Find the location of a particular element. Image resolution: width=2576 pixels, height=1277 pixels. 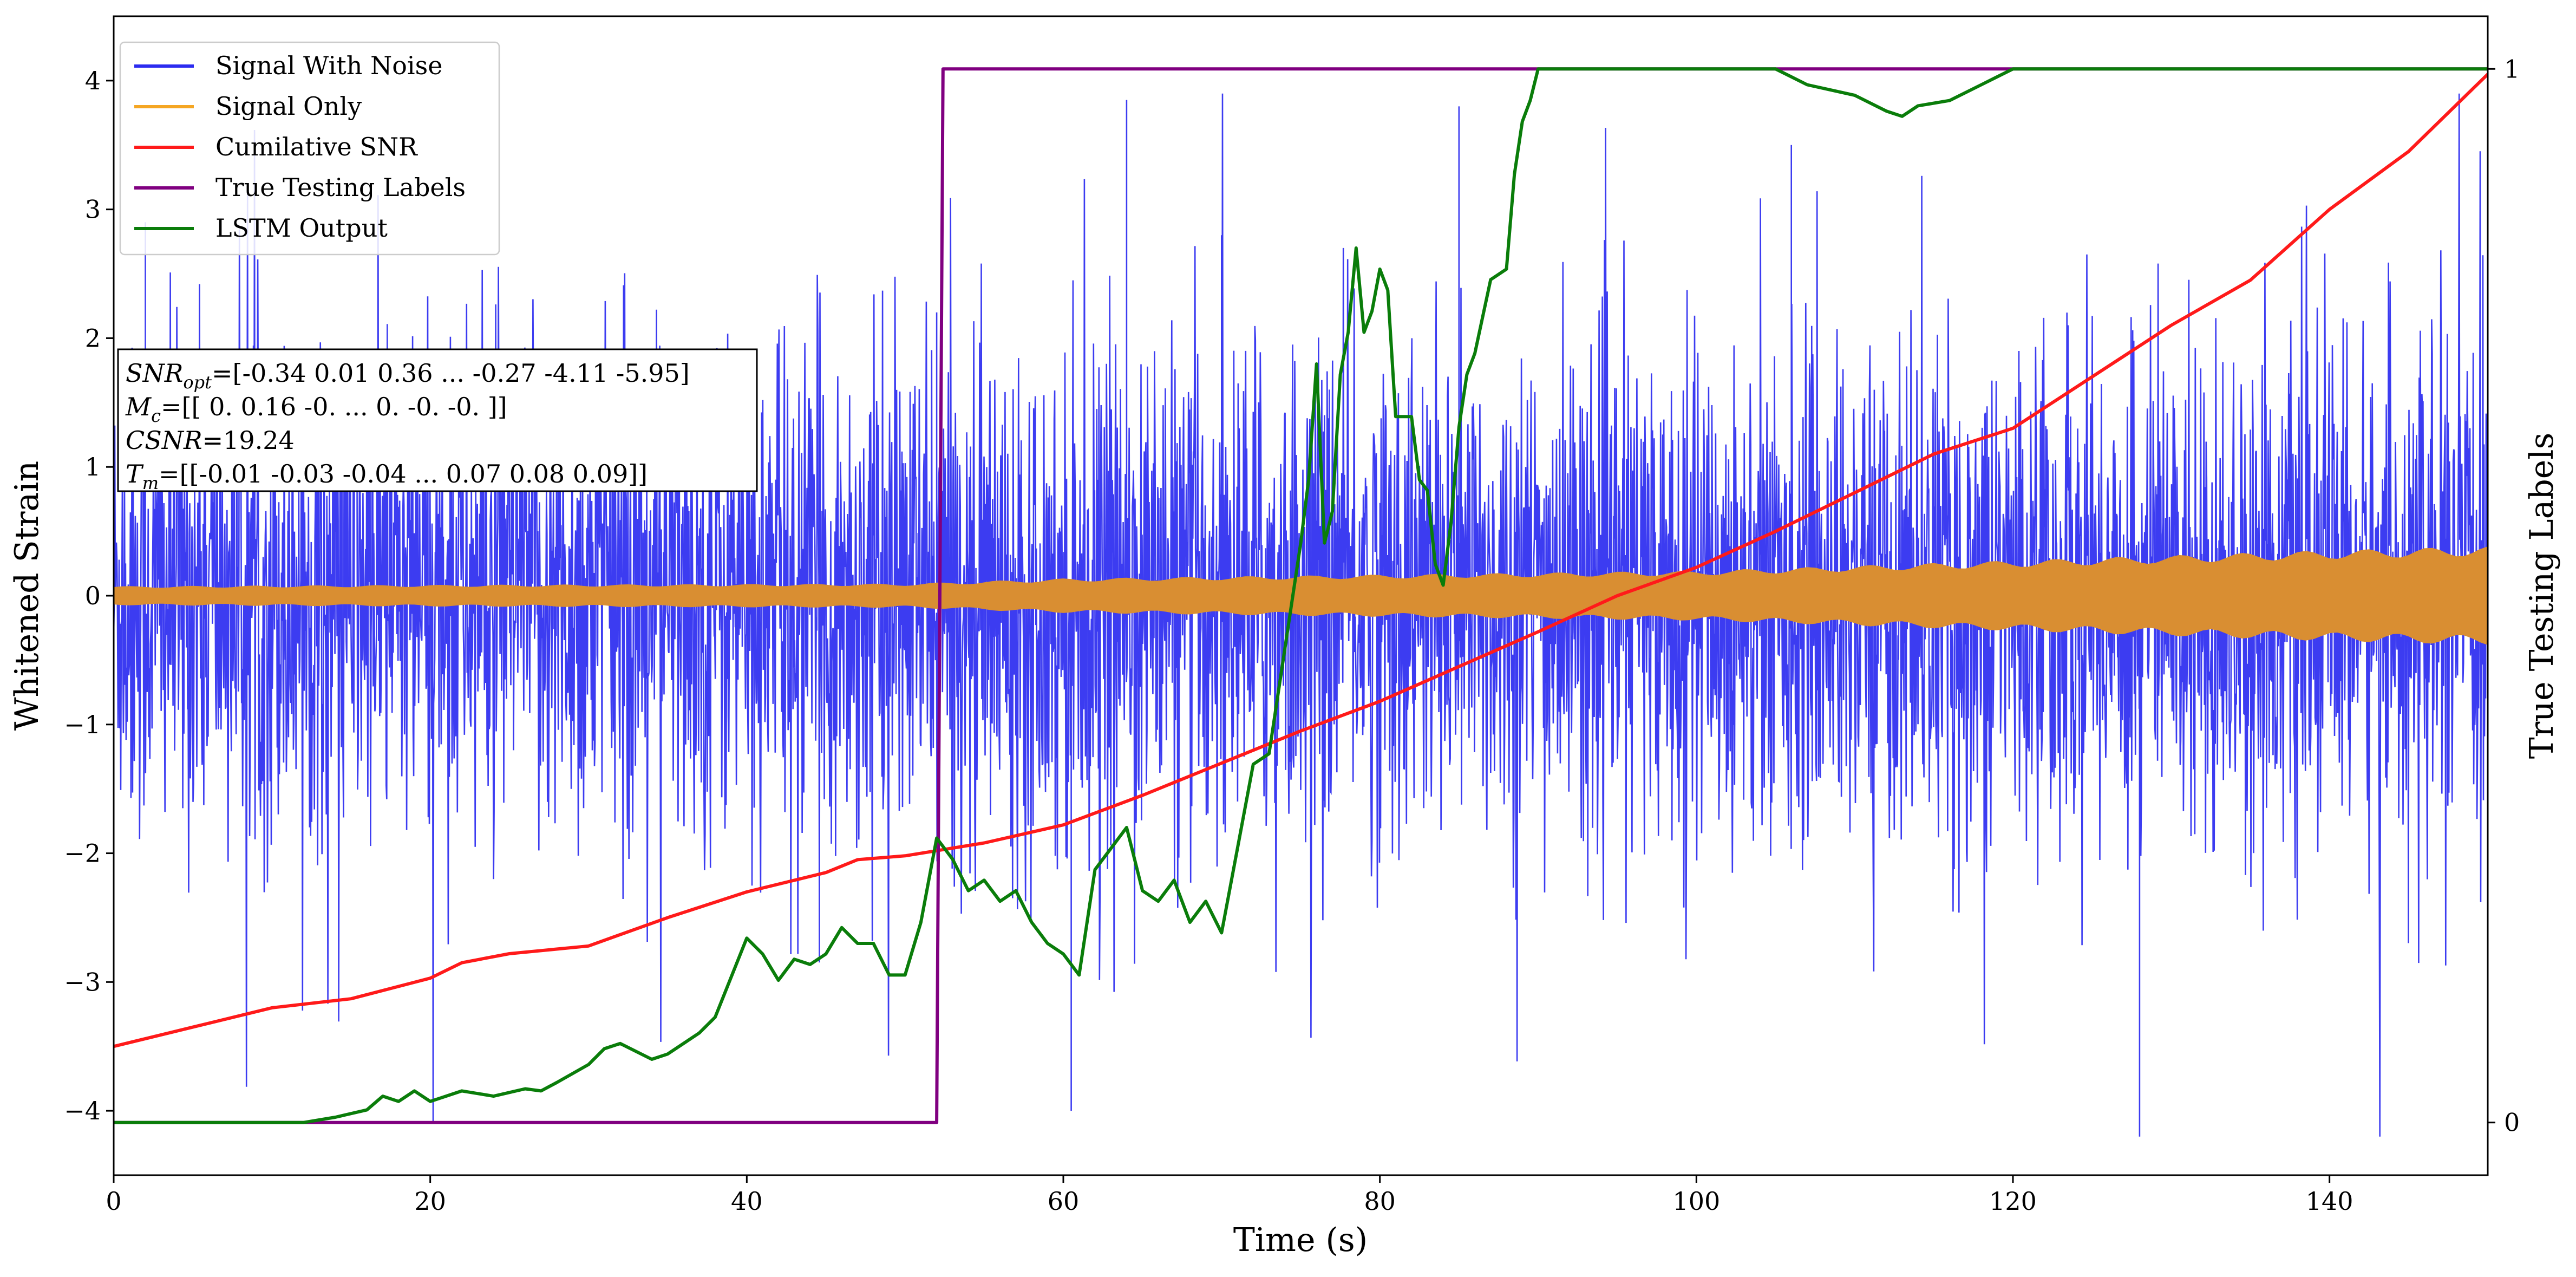

y-tick-label: −1 is located at coordinates (82, 724).